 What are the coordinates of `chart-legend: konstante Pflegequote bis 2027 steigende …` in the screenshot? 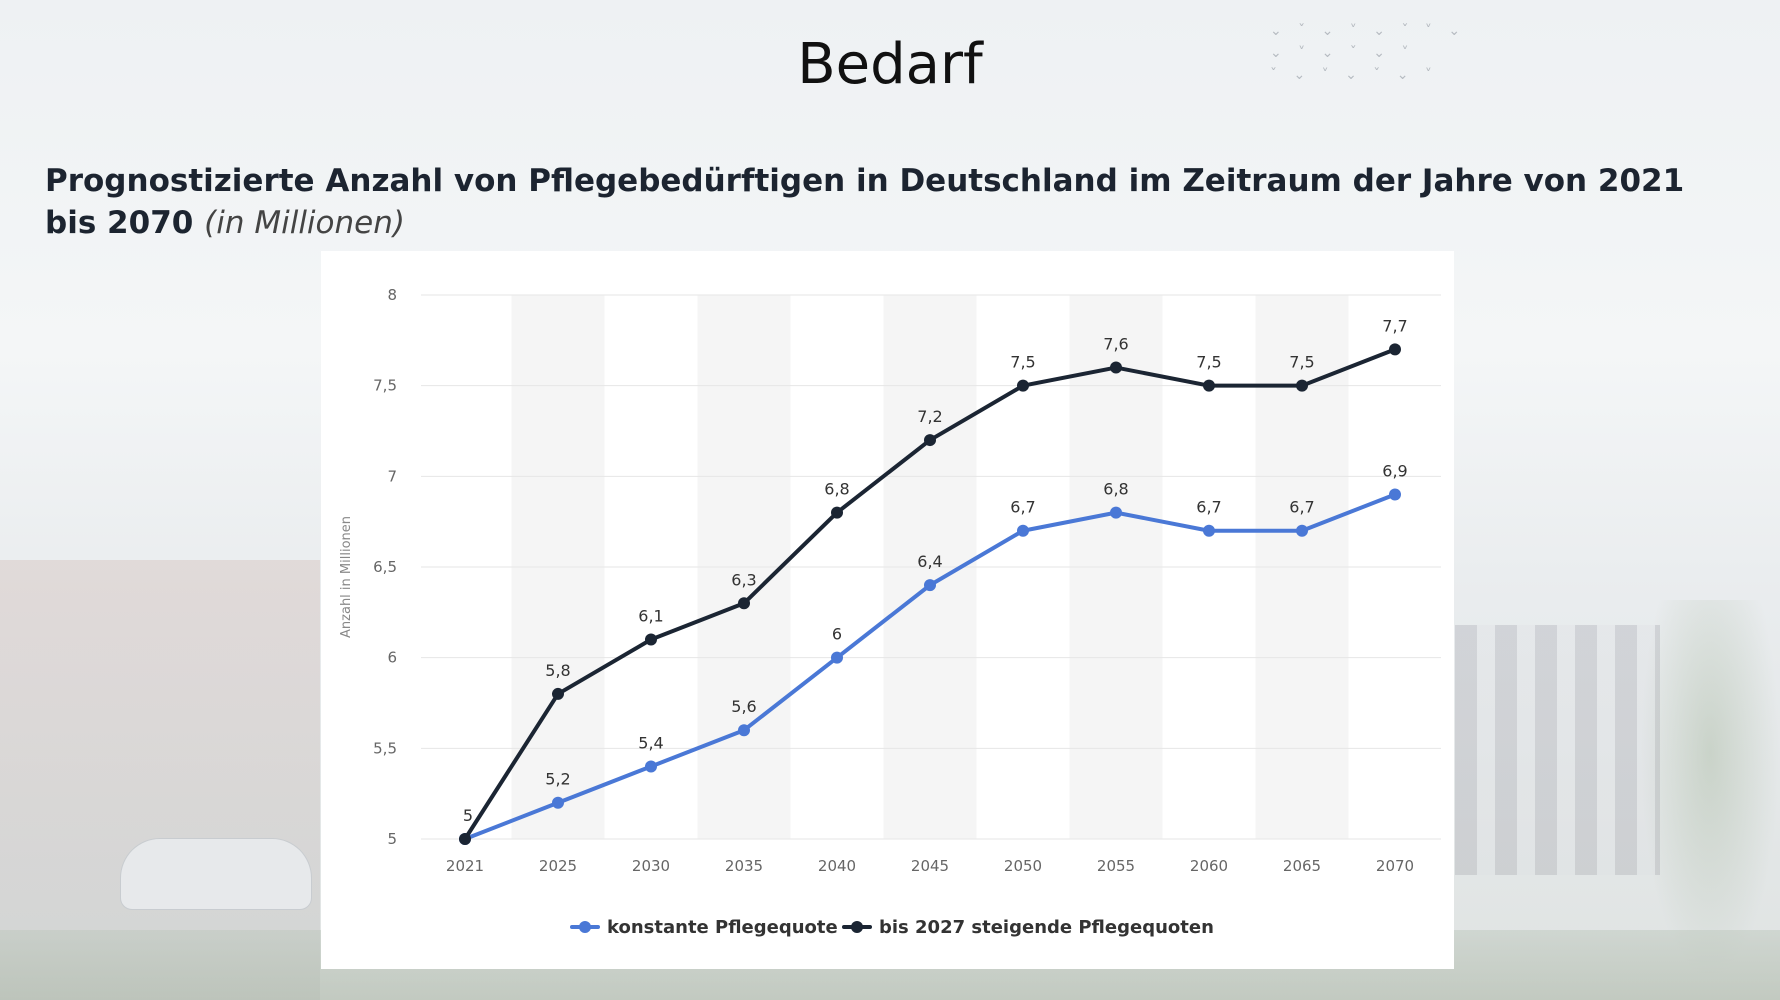 It's located at (892, 927).